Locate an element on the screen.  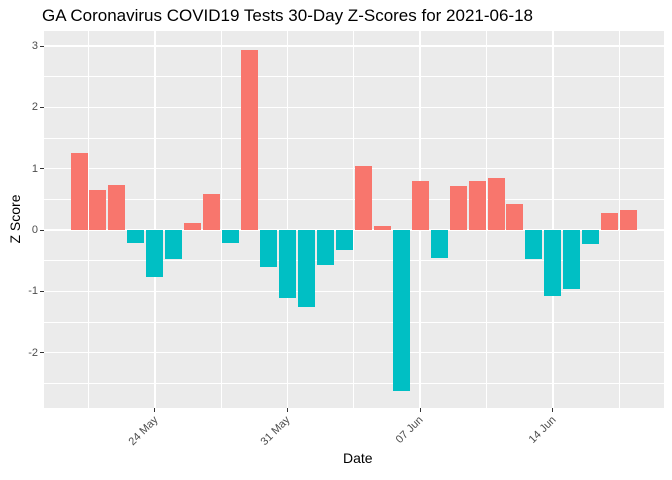
x-axis-title: Date is located at coordinates (357, 458).